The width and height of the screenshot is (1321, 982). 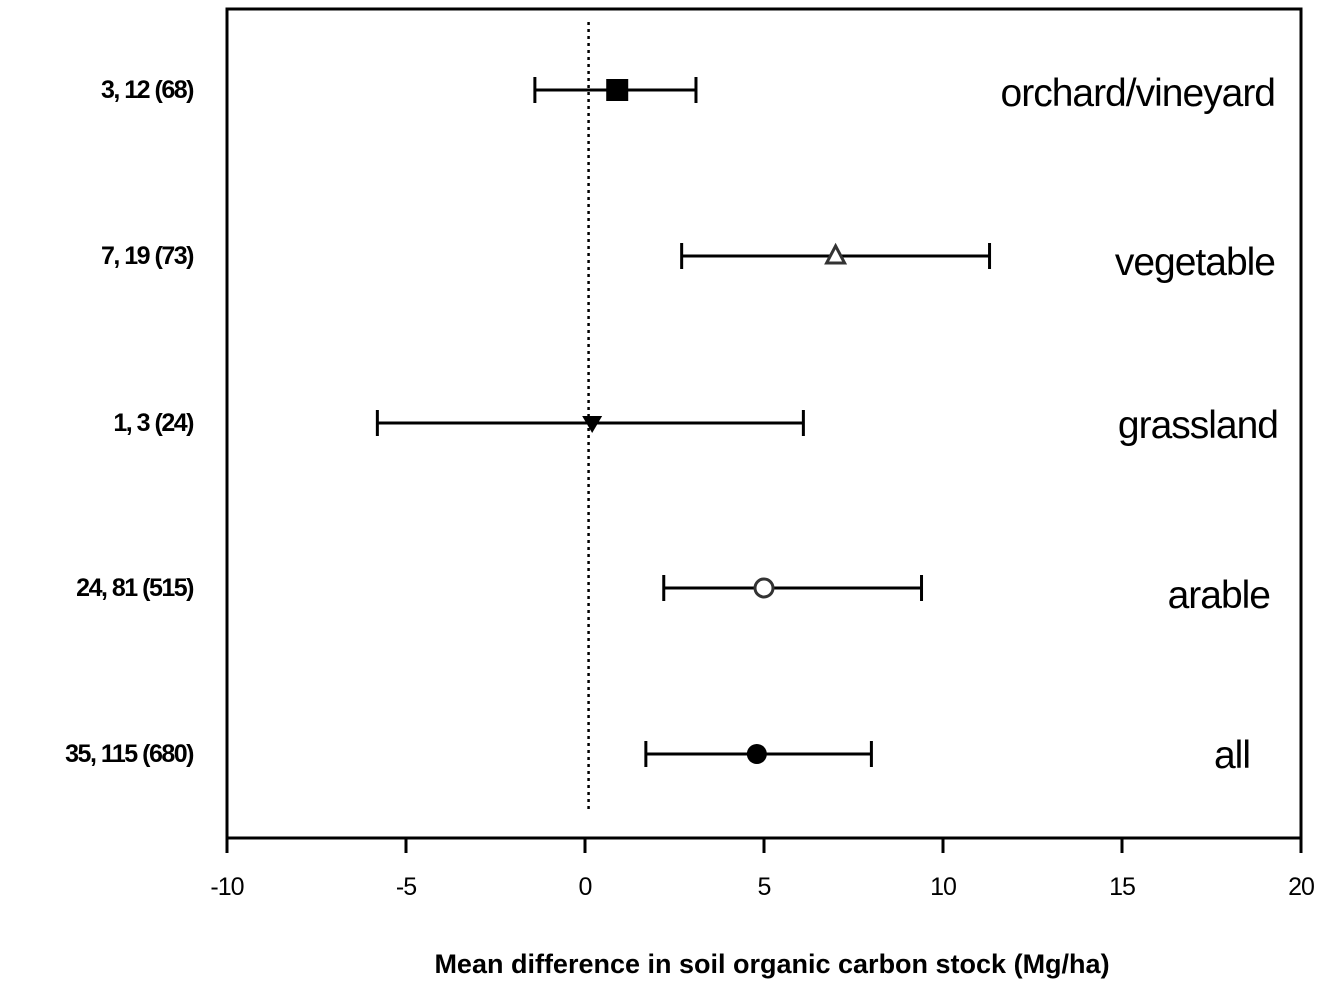 What do you see at coordinates (688, 262) in the screenshot?
I see `forest-row: 7, 19 (73) vegetable` at bounding box center [688, 262].